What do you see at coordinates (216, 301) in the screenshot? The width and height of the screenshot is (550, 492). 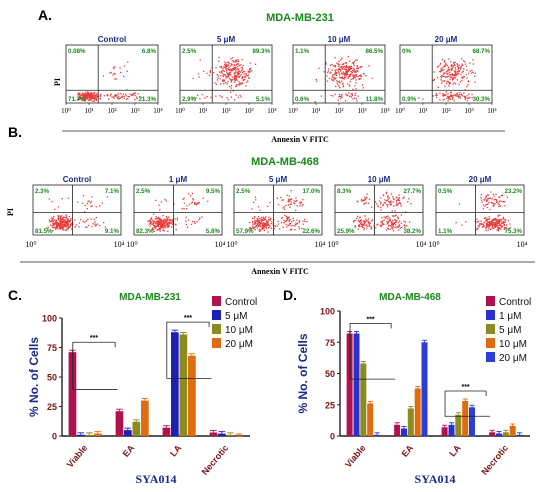 I see `legend-swatch` at bounding box center [216, 301].